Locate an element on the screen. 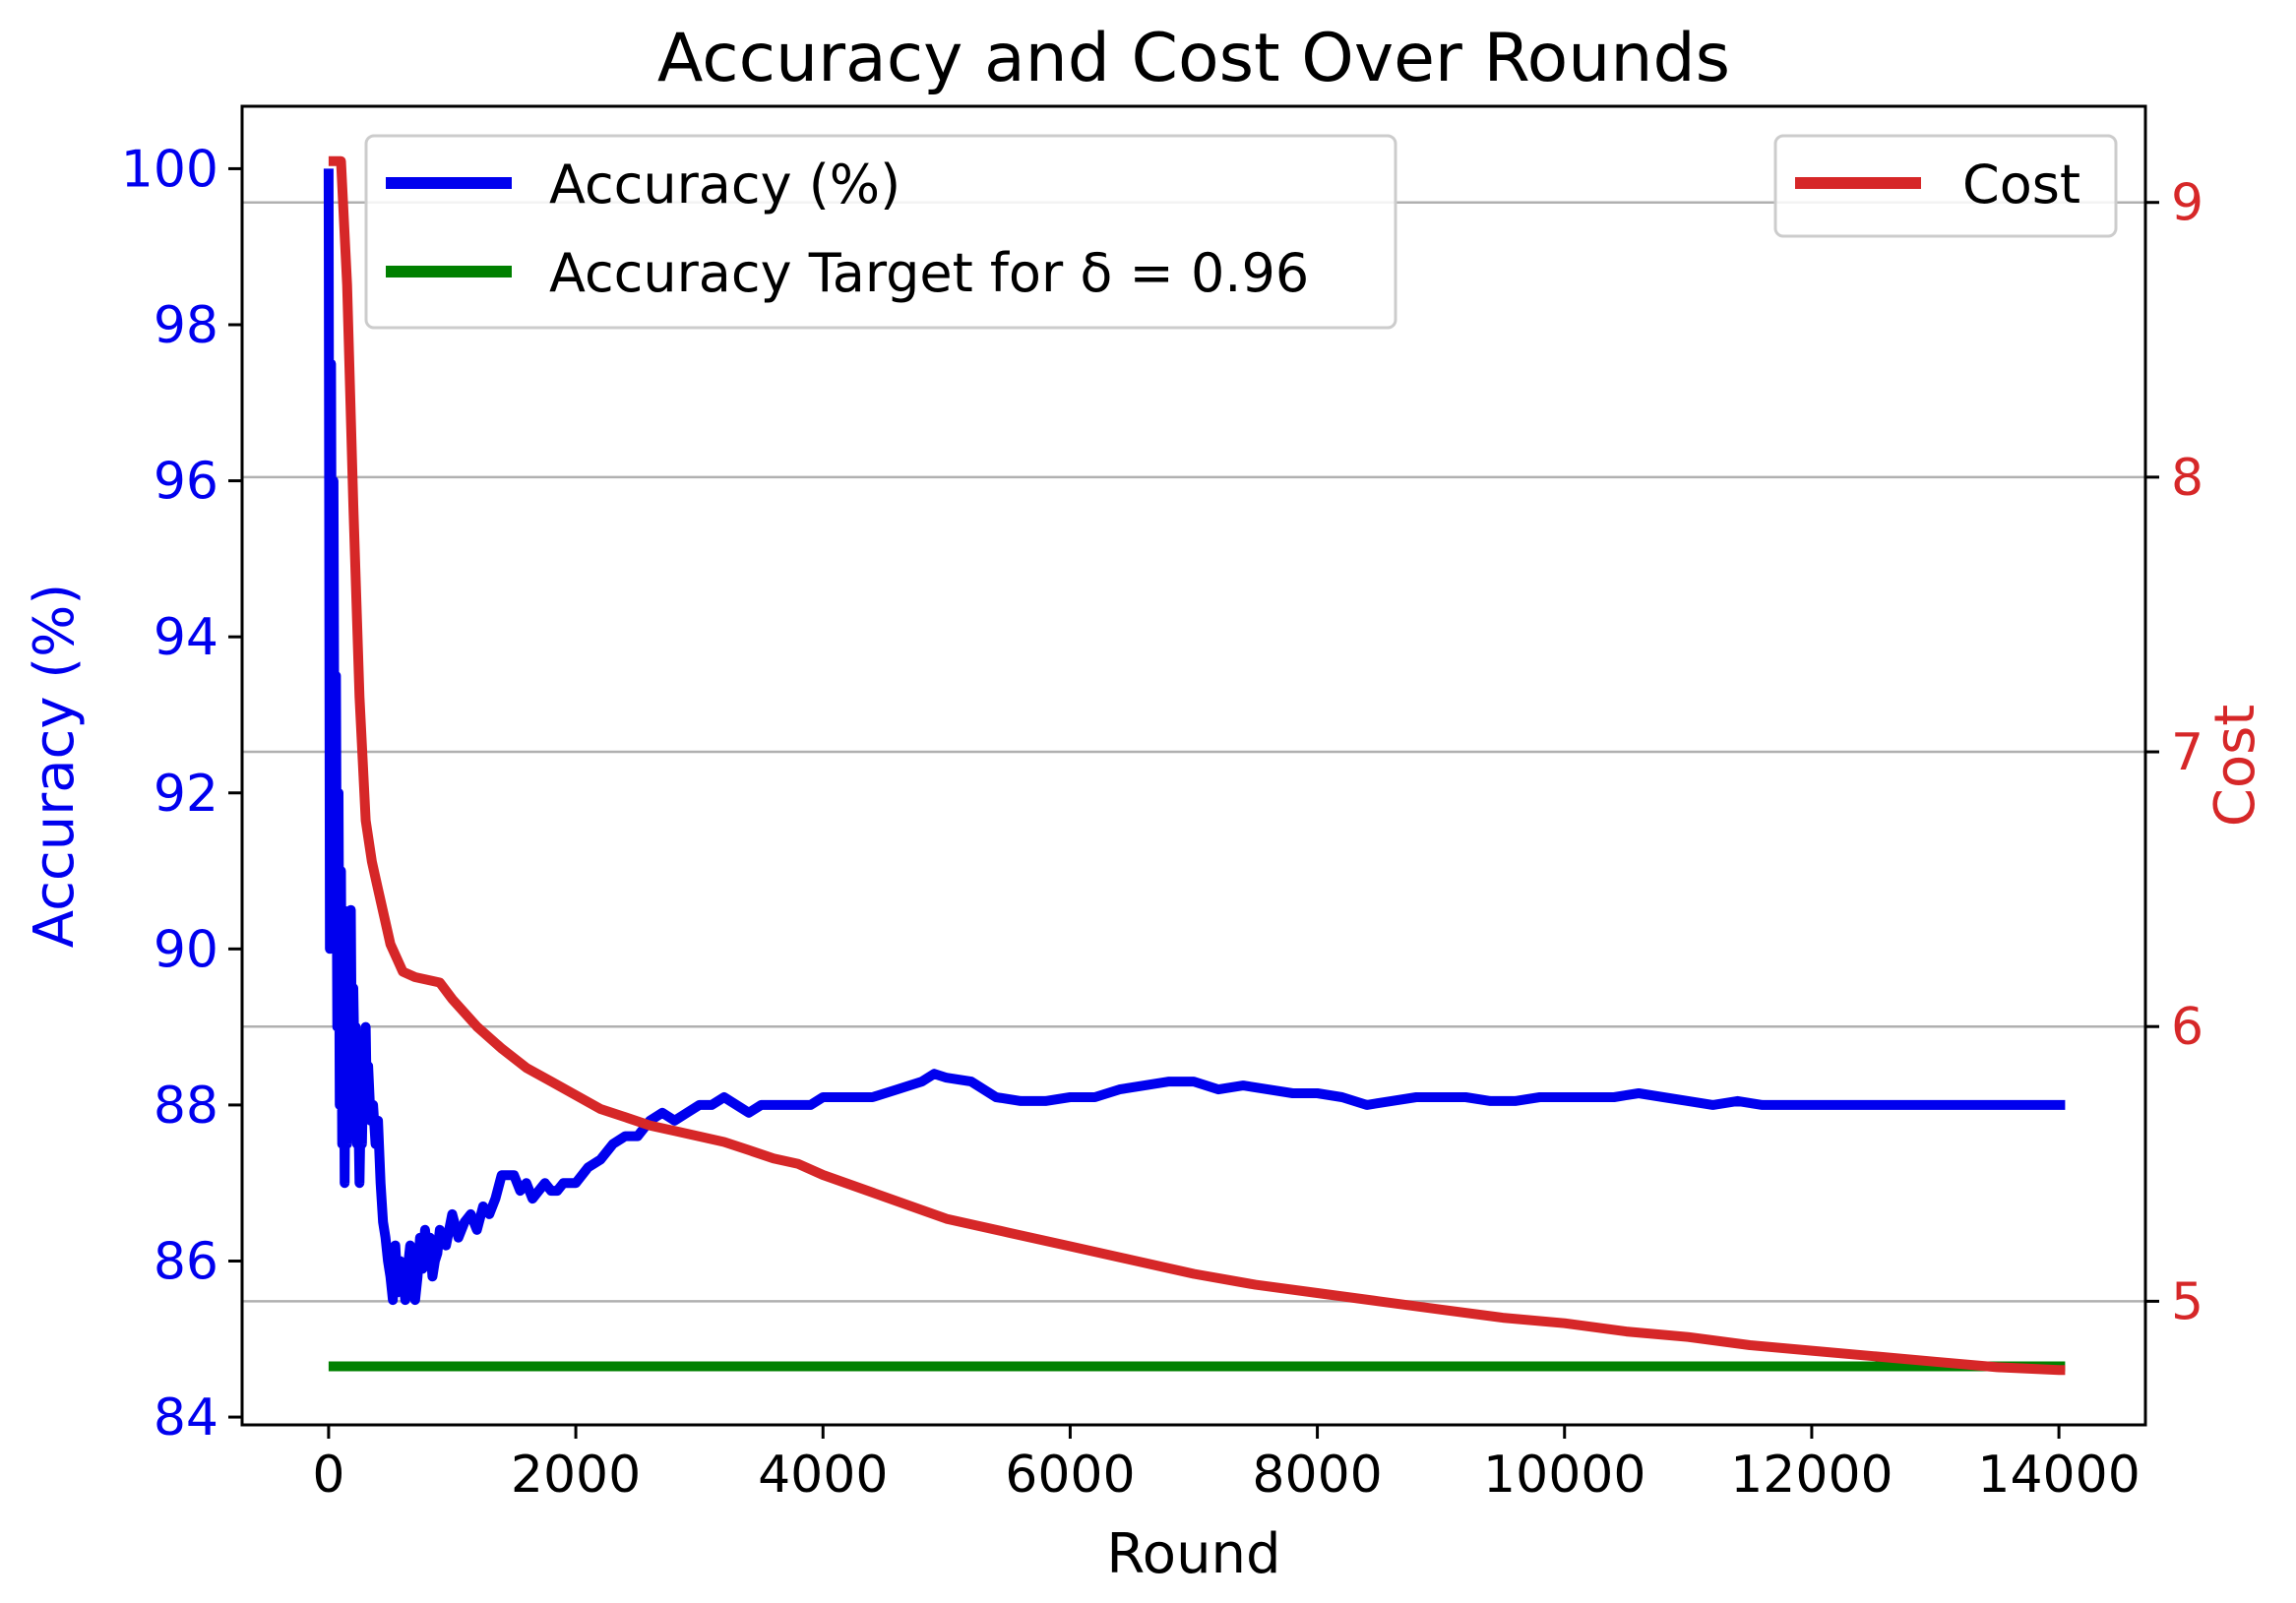  right-y-tick-label-3: 8 is located at coordinates (2187, 478).